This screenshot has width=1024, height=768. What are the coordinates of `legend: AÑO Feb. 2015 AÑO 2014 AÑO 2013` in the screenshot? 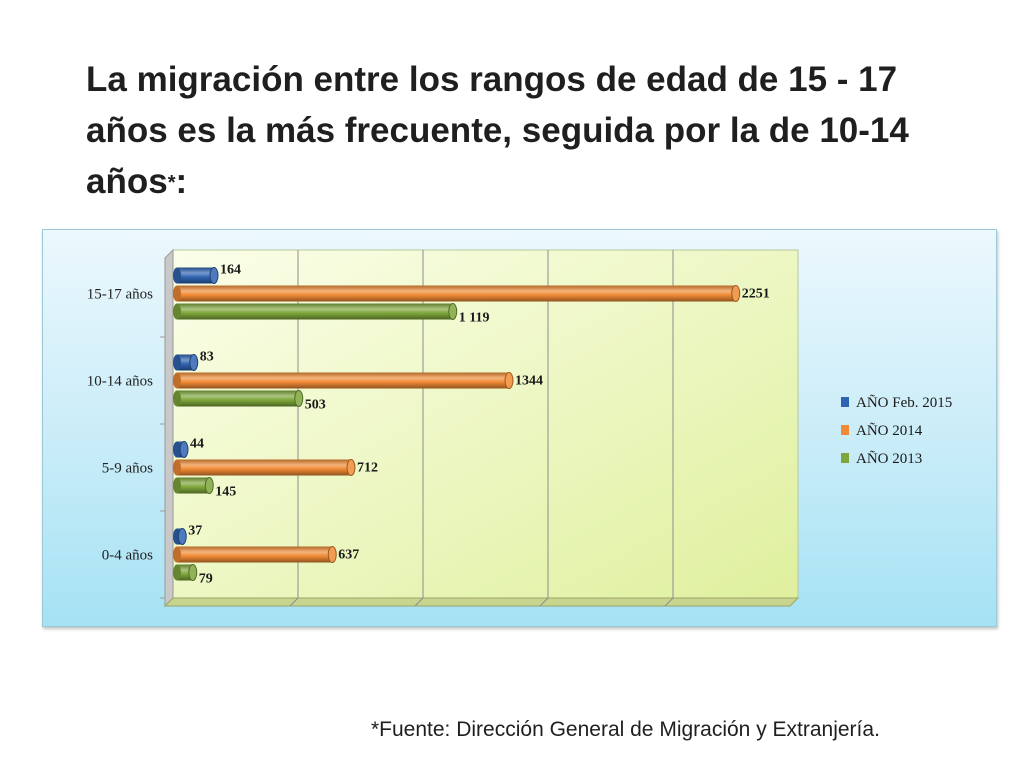 It's located at (896, 431).